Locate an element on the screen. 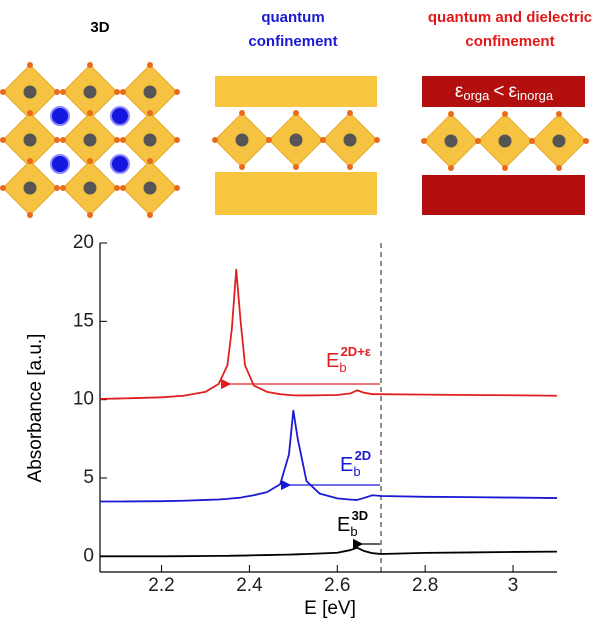 The image size is (609, 623). panel-title: quantum and dielectric is located at coordinates (510, 17).